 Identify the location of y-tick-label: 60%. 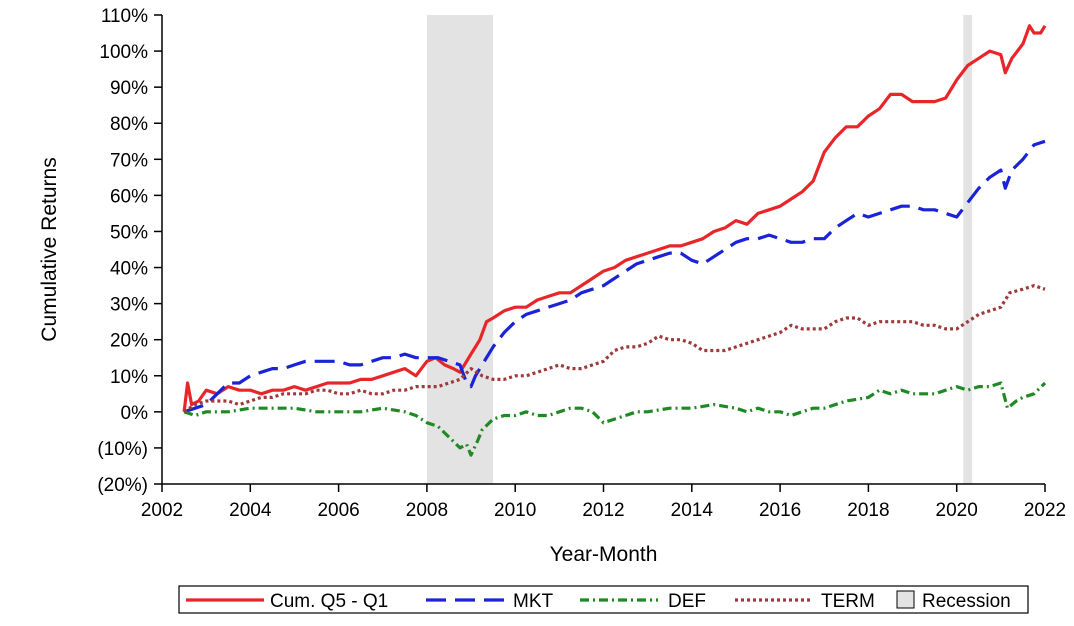
(129, 196).